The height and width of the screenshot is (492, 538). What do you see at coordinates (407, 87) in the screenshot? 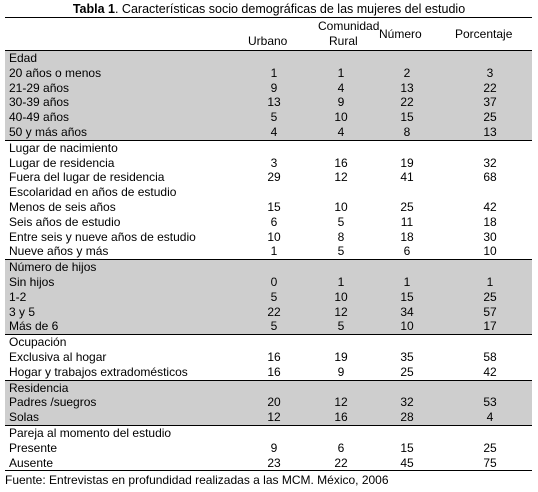
I see `cell-numero: 13` at bounding box center [407, 87].